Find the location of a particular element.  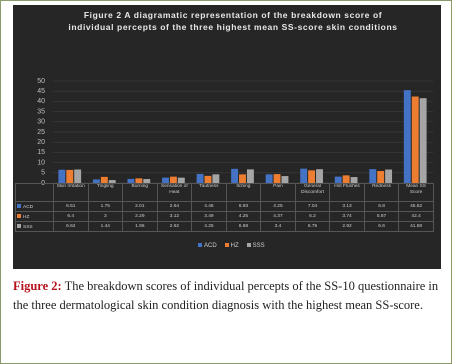

table-corner is located at coordinates (34, 192).